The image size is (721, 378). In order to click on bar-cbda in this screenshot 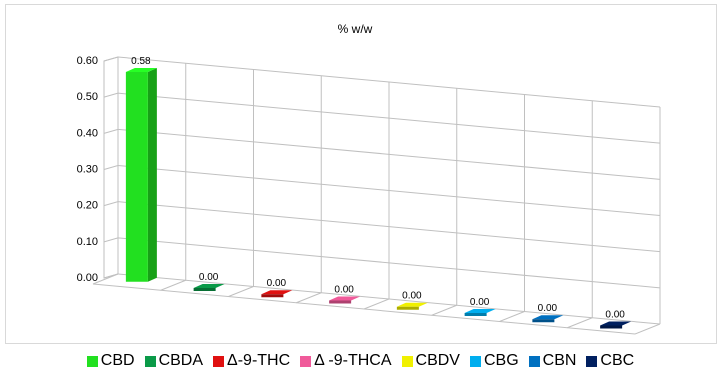, I will do `click(209, 285)`.